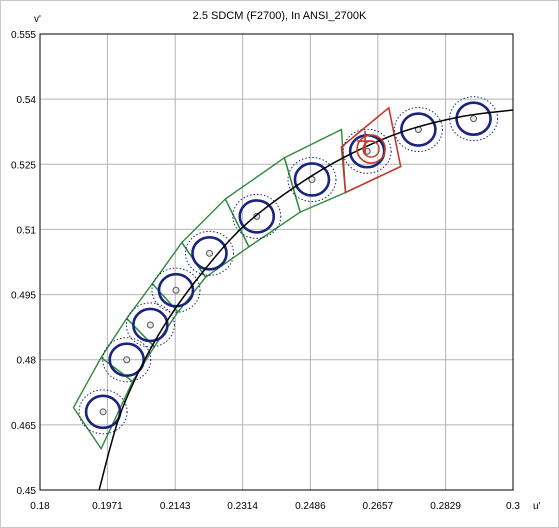  What do you see at coordinates (513, 506) in the screenshot?
I see `x-tick-label: 0.3` at bounding box center [513, 506].